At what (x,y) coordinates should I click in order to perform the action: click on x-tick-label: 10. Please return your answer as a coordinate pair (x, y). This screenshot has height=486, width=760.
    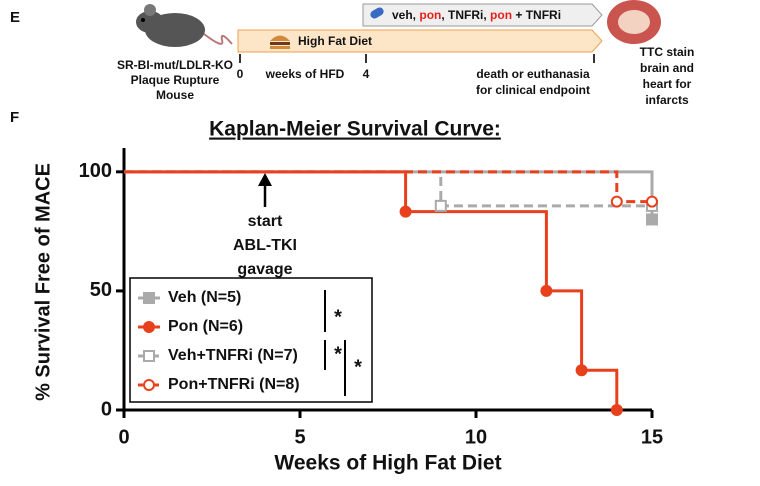
    Looking at the image, I should click on (476, 437).